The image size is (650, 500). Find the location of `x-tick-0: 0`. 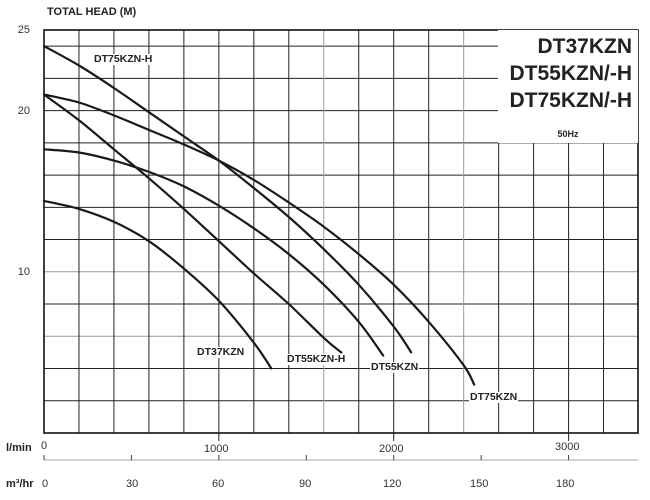

x-tick-0: 0 is located at coordinates (44, 446).